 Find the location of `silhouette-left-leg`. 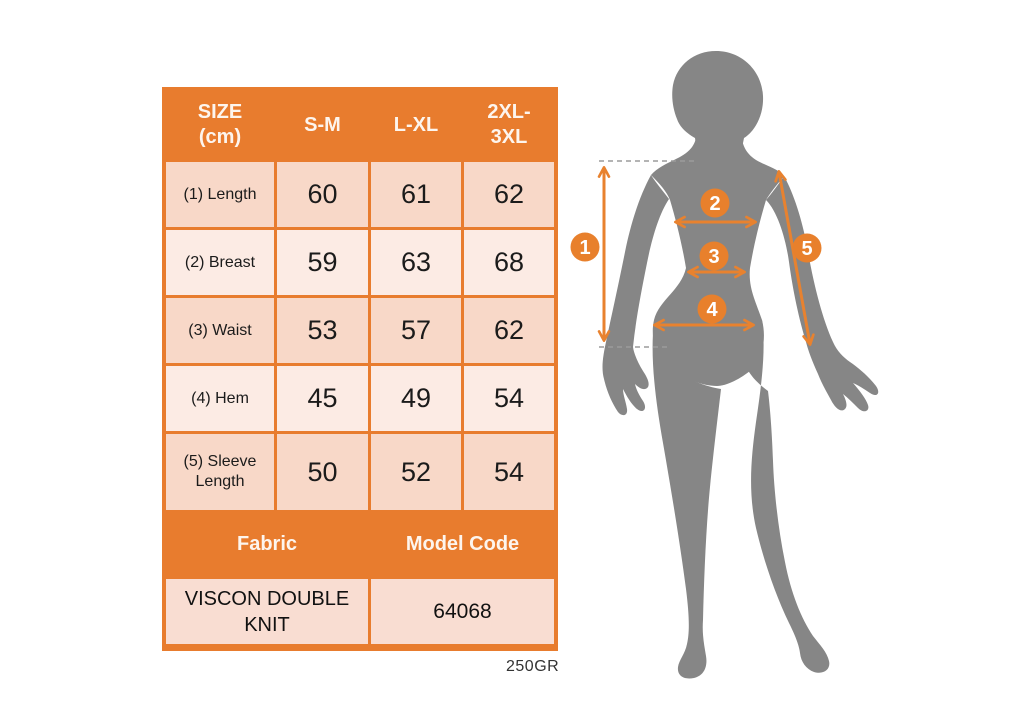

silhouette-left-leg is located at coordinates (686, 500).